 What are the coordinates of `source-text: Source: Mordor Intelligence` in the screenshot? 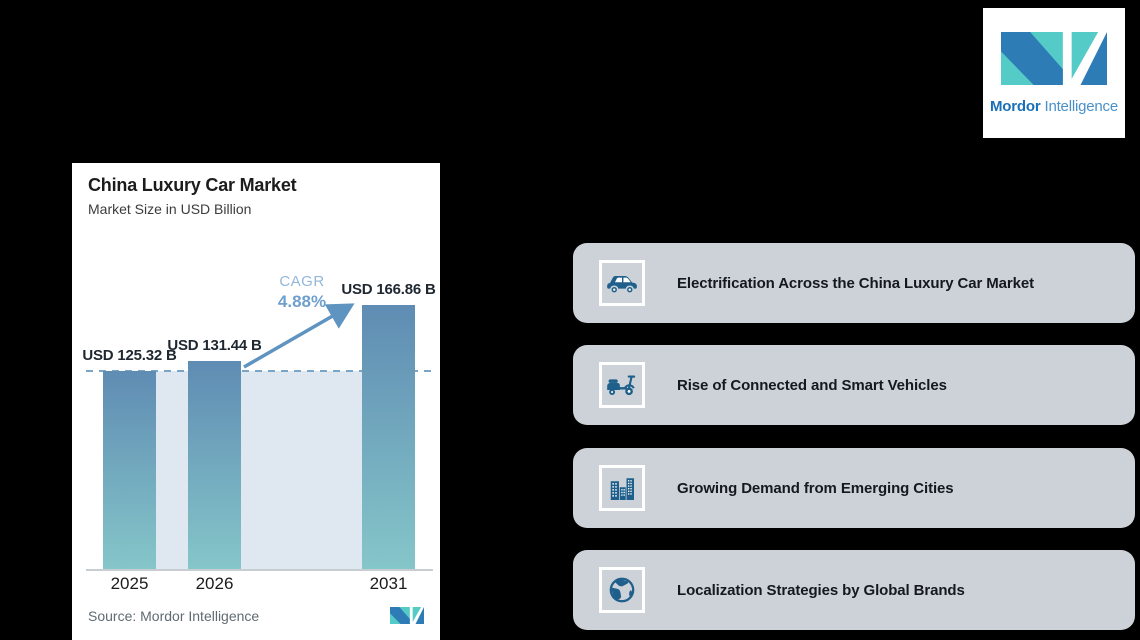 It's located at (173, 616).